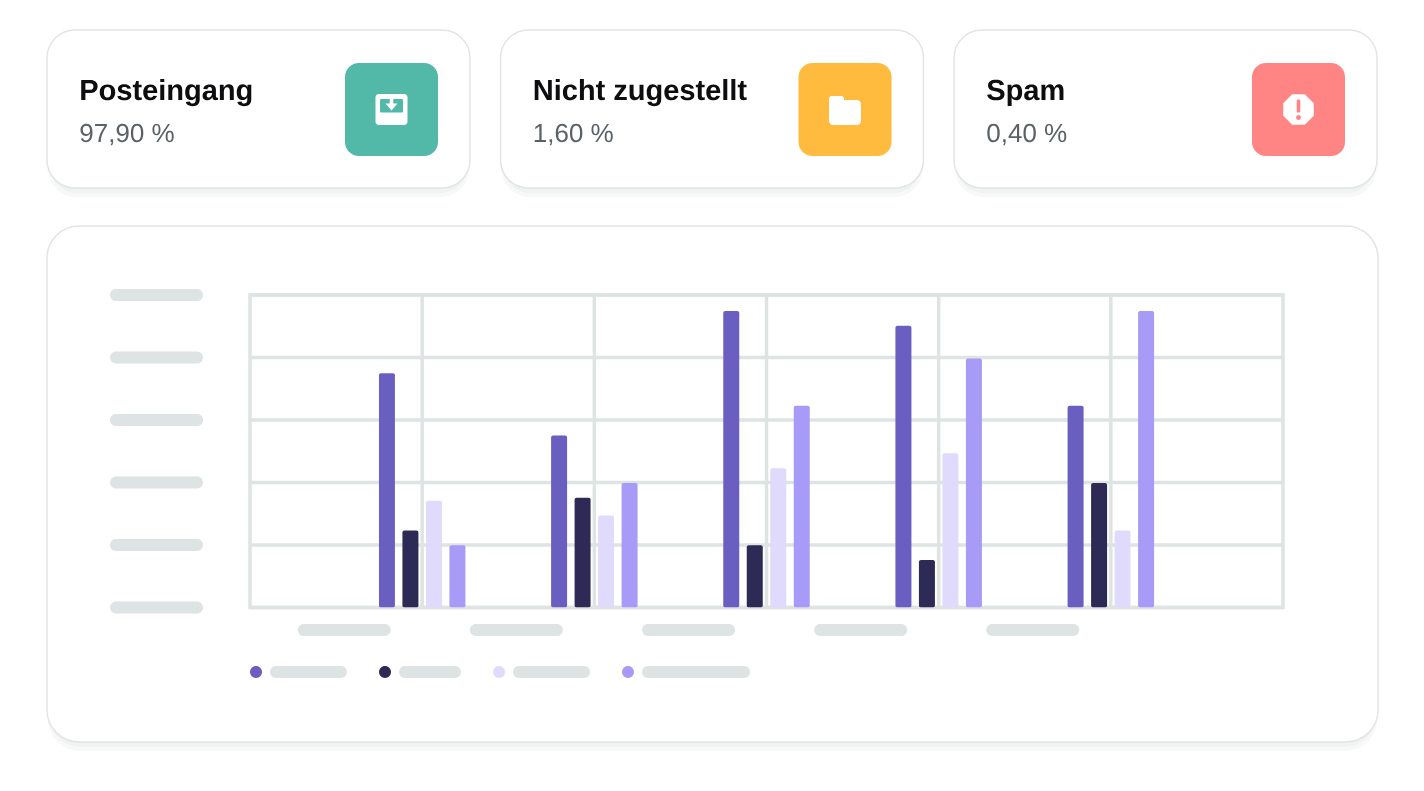 The image size is (1424, 791). What do you see at coordinates (166, 92) in the screenshot?
I see `text: Posteingang` at bounding box center [166, 92].